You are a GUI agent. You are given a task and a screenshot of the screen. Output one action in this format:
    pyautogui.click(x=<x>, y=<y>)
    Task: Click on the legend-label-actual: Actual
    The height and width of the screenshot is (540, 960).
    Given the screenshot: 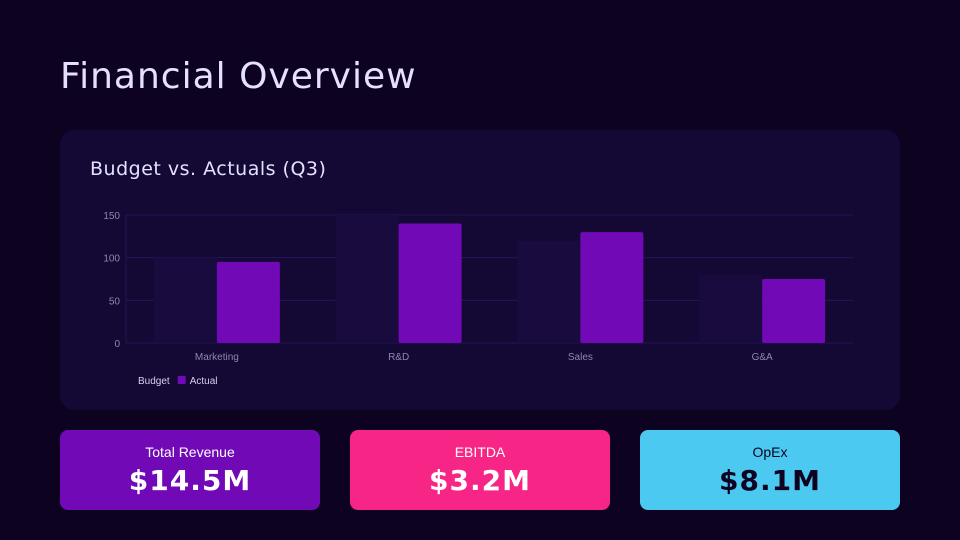 What is the action you would take?
    pyautogui.click(x=204, y=381)
    